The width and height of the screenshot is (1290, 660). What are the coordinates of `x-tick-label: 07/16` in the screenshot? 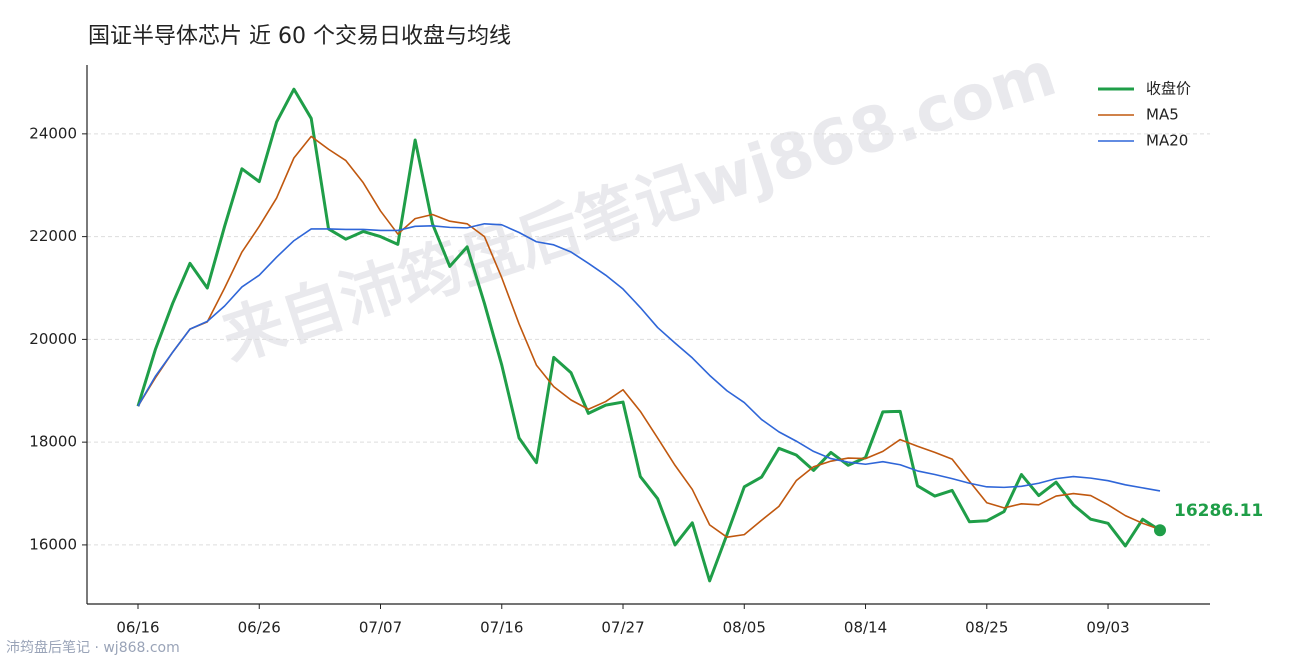 It's located at (501, 628).